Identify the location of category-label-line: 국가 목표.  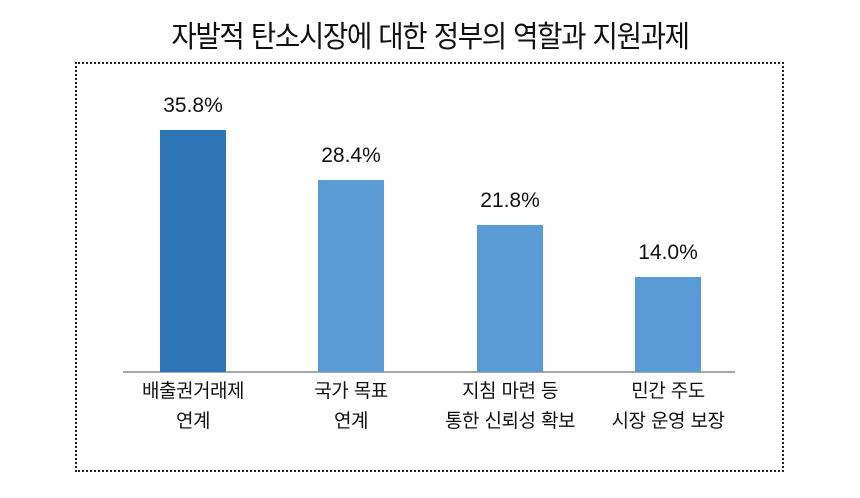
(351, 391).